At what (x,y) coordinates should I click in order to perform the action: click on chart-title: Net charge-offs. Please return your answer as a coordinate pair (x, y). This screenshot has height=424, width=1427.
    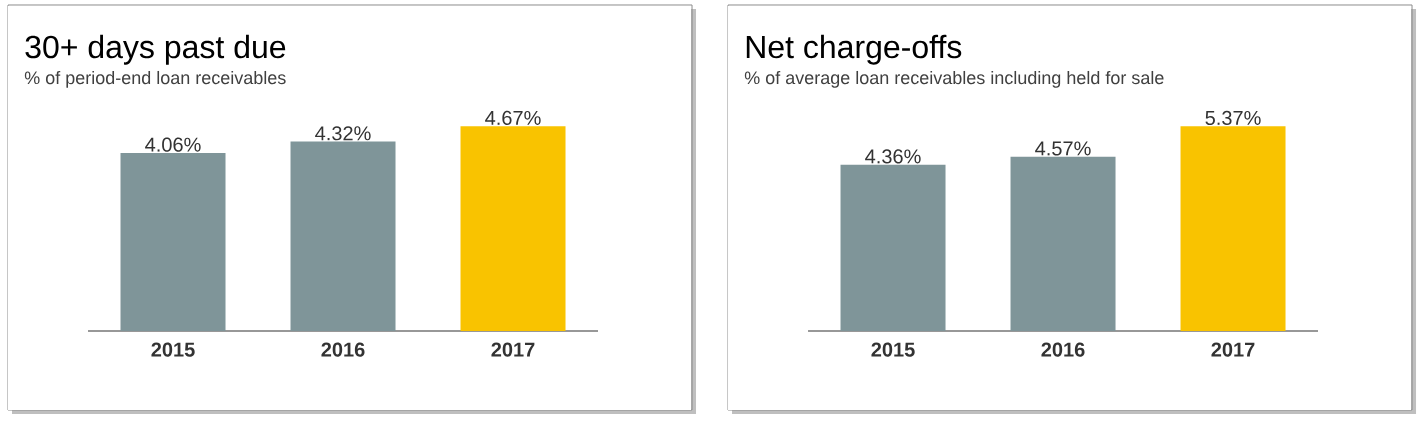
    Looking at the image, I should click on (854, 49).